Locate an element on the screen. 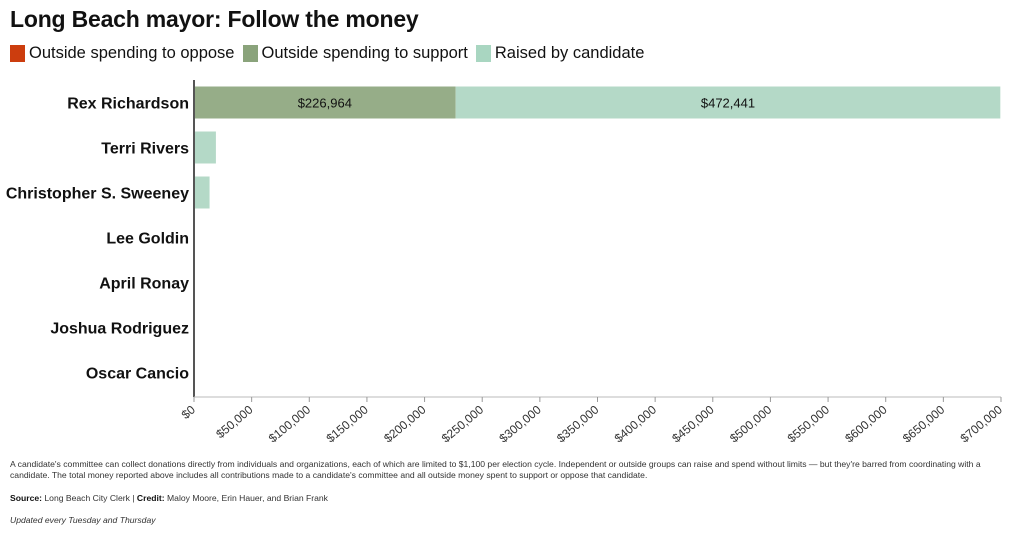 Image resolution: width=1020 pixels, height=537 pixels. legend-swatch-raised is located at coordinates (483, 53).